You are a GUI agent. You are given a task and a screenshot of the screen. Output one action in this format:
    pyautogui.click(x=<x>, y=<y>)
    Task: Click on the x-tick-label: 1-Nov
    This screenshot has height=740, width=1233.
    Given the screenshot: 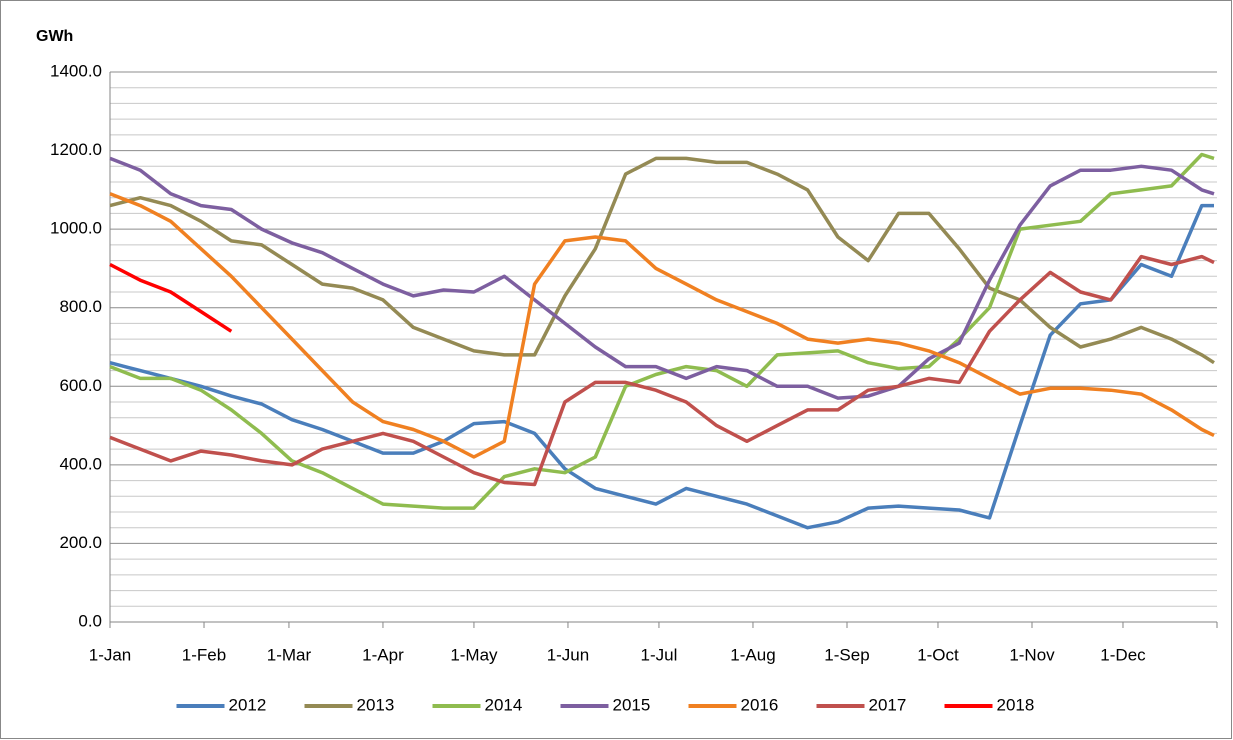 What is the action you would take?
    pyautogui.click(x=1032, y=654)
    